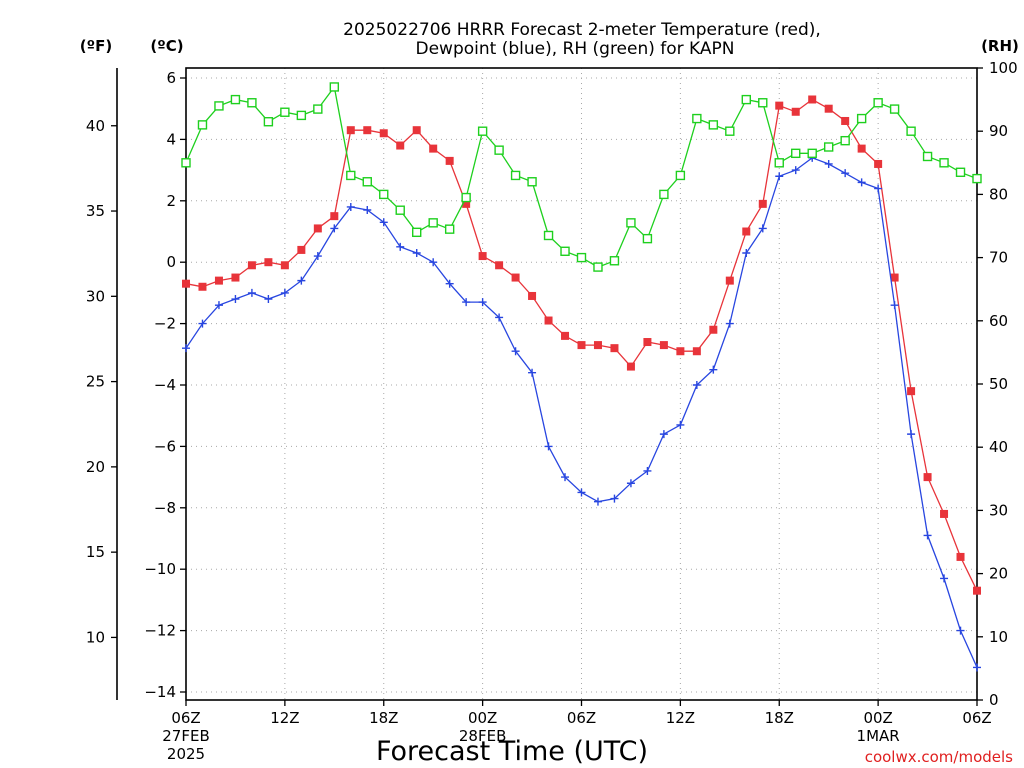 The image size is (1024, 768). I want to click on x-date-label: 27FEB, so click(185, 736).